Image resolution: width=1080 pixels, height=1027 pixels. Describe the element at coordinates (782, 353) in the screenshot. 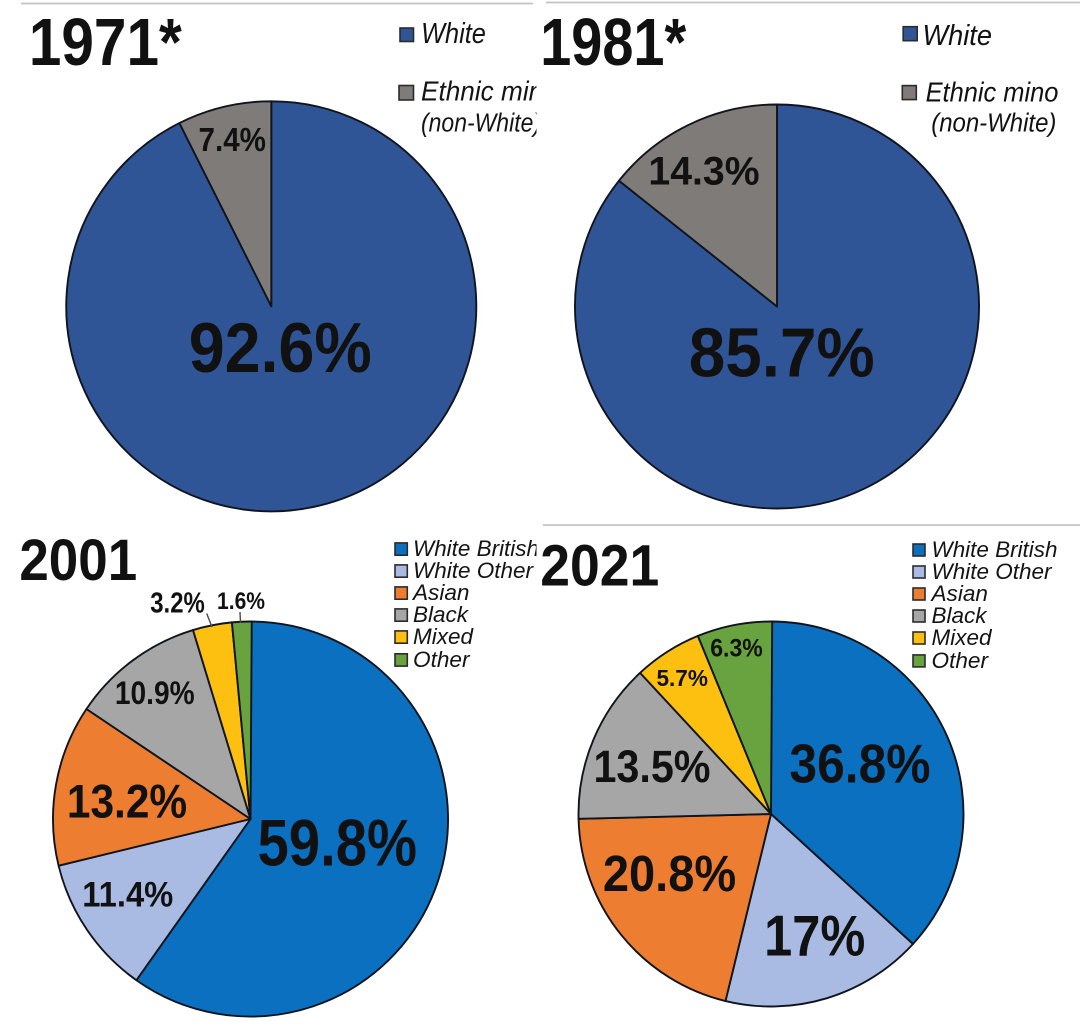

I see `svg-text: 85.7%` at that location.